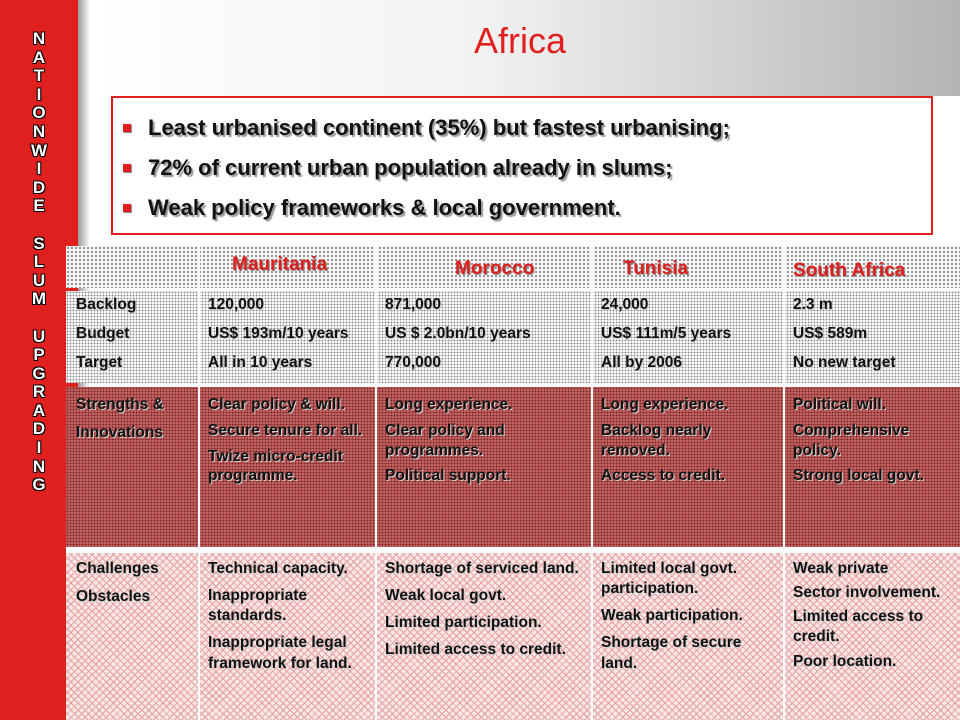 Image resolution: width=960 pixels, height=720 pixels. I want to click on cell-line: No new target, so click(844, 362).